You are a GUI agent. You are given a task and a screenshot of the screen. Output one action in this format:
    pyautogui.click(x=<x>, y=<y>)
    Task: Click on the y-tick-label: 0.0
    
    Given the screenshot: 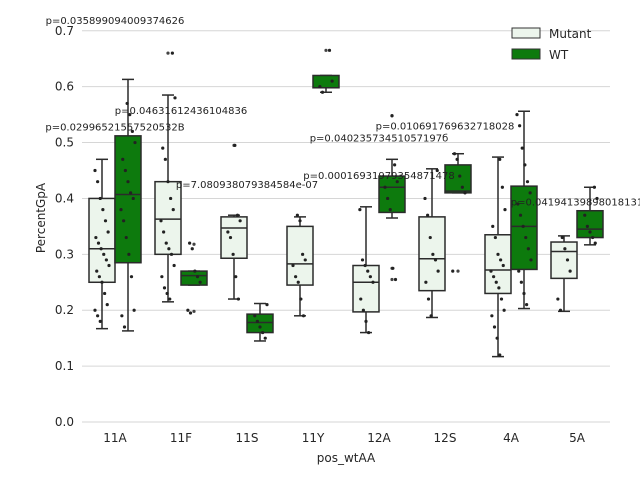 What is the action you would take?
    pyautogui.click(x=64, y=422)
    